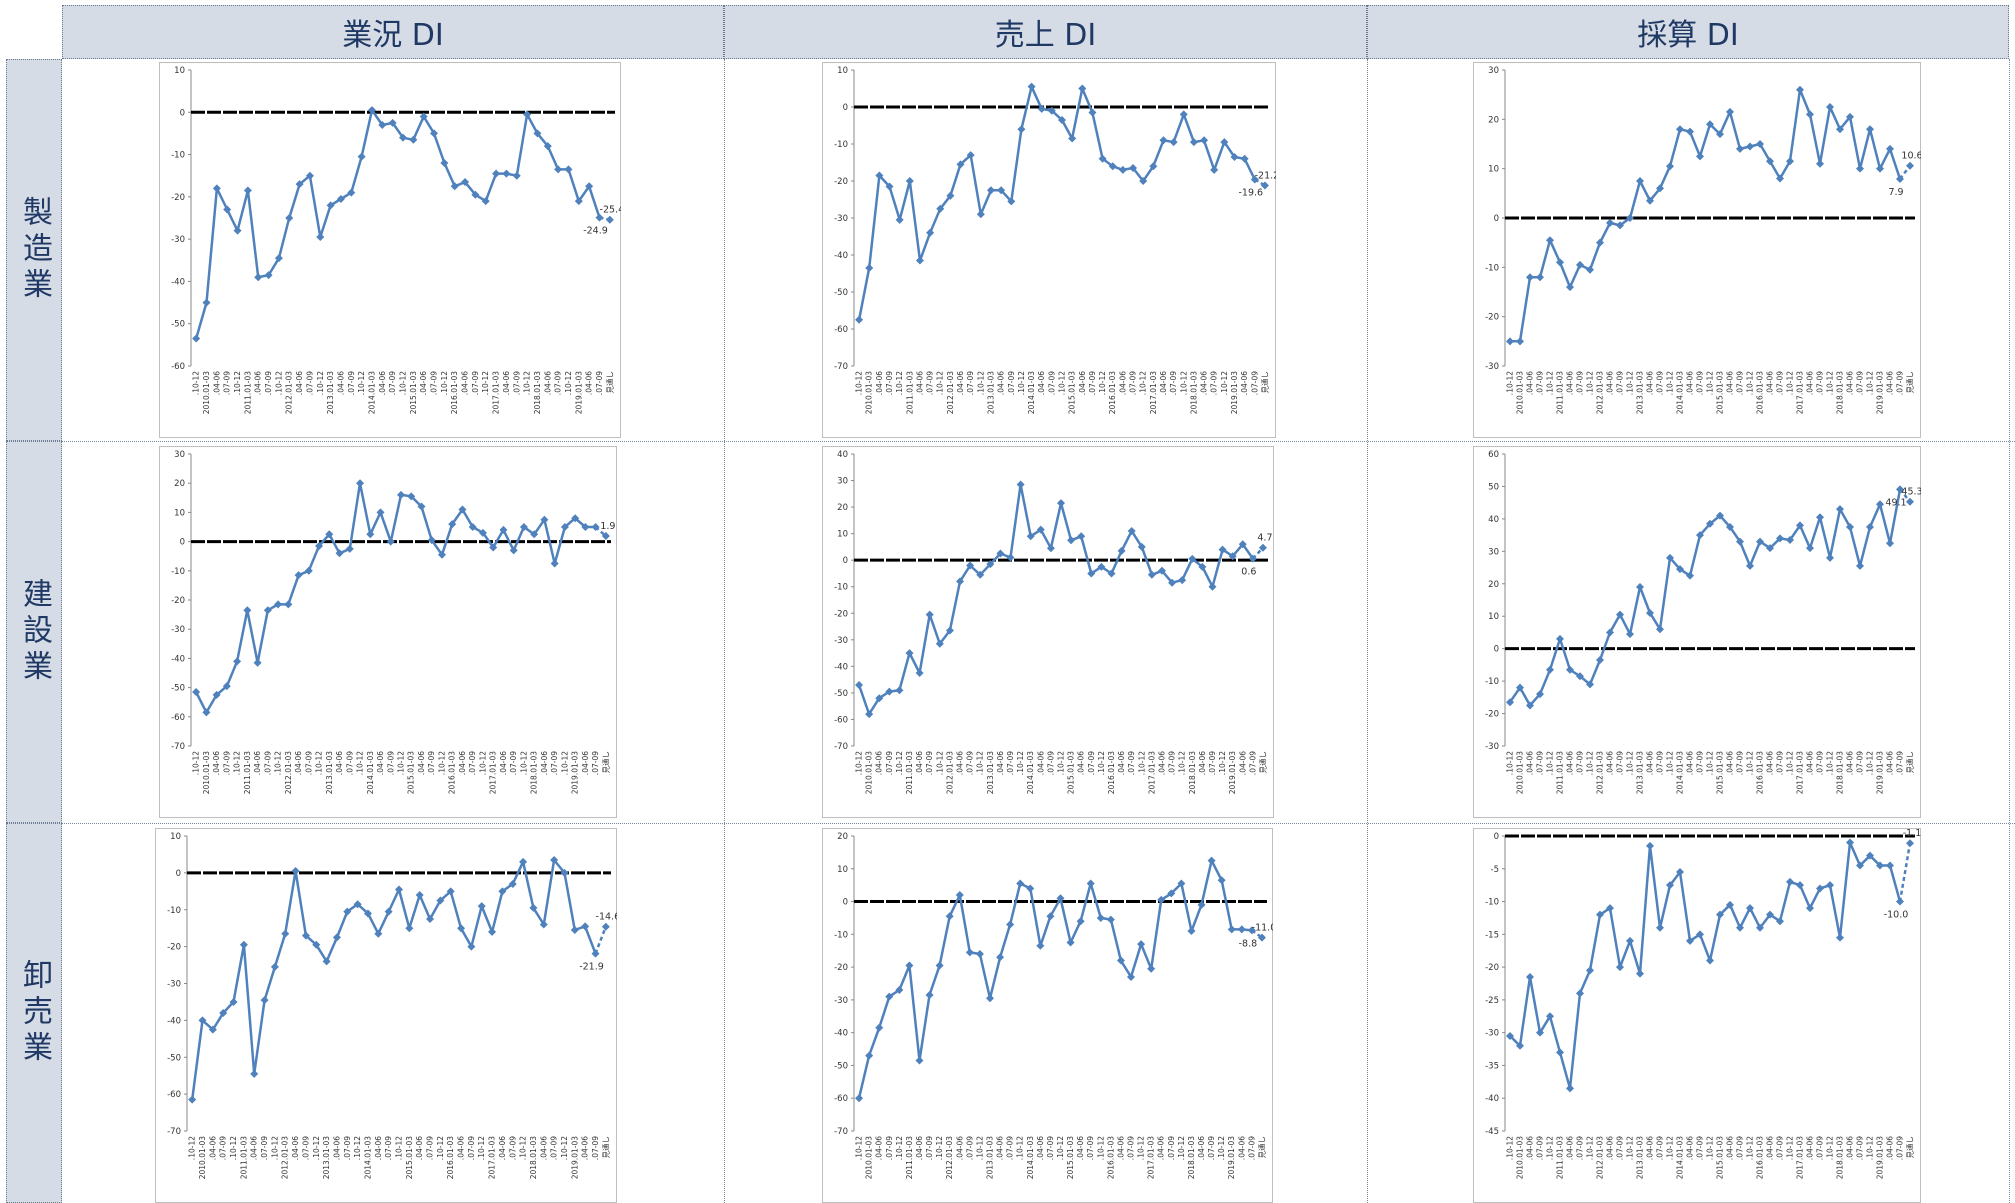 The width and height of the screenshot is (2015, 1203). Describe the element at coordinates (1896, 915) in the screenshot. I see `data-label: -10.0` at that location.